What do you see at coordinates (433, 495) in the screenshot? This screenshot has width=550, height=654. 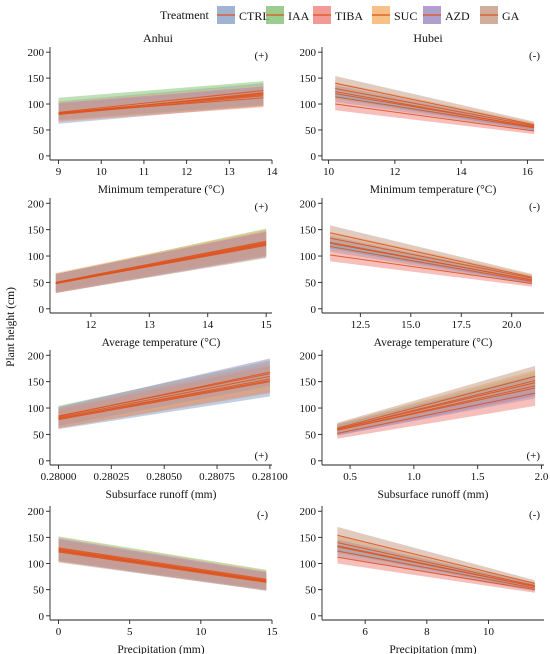 I see `x-axis-label: Subsurface runoff (mm)` at bounding box center [433, 495].